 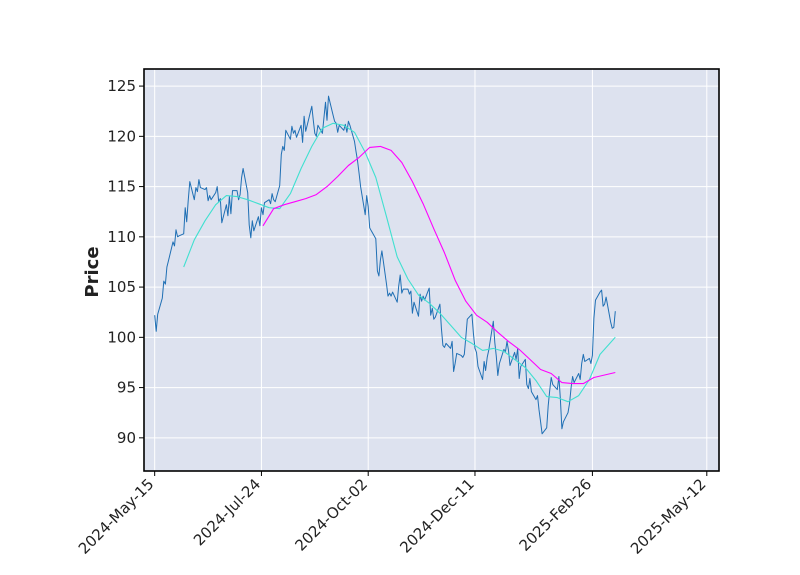 What do you see at coordinates (92, 271) in the screenshot?
I see `y-axis-label: Price` at bounding box center [92, 271].